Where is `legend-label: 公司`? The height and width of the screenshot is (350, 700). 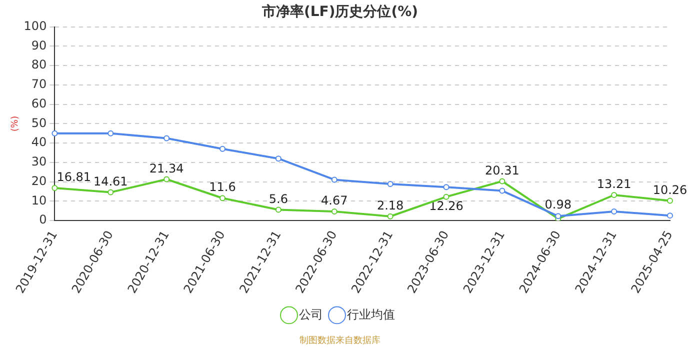
legend-label: 公司 is located at coordinates (311, 314).